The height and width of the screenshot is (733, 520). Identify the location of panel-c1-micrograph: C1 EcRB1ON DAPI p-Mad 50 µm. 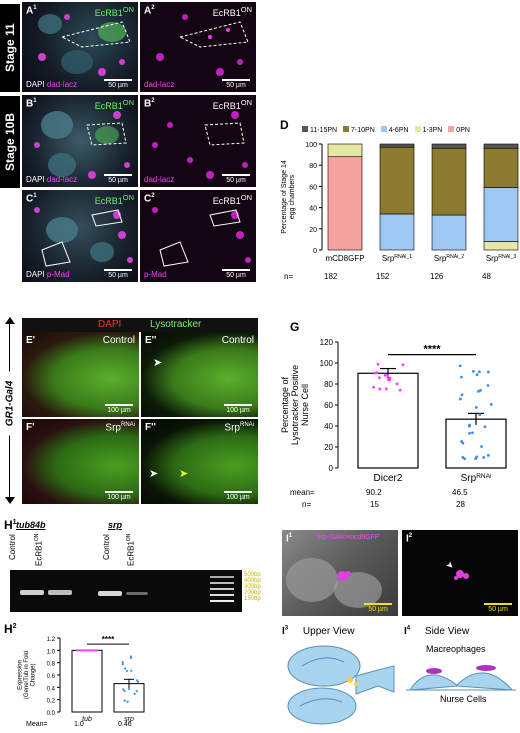
(80, 236).